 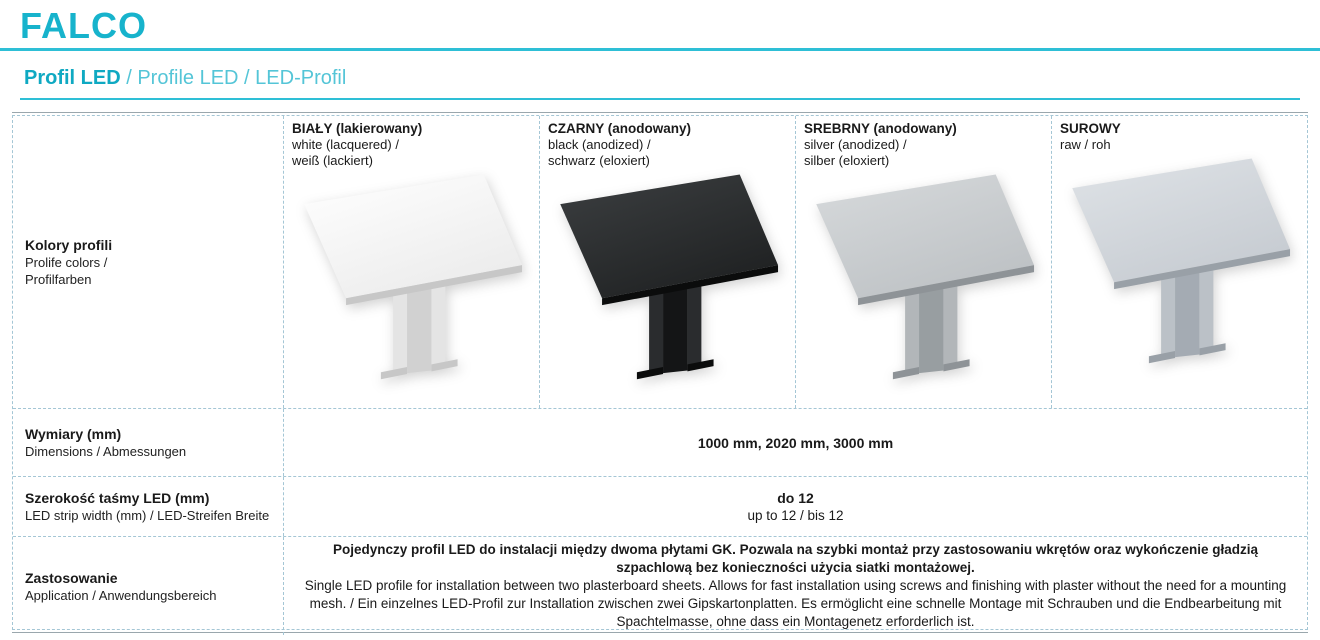 I want to click on variant-cell-surowy: SUROWY raw / roh, so click(x=1179, y=262).